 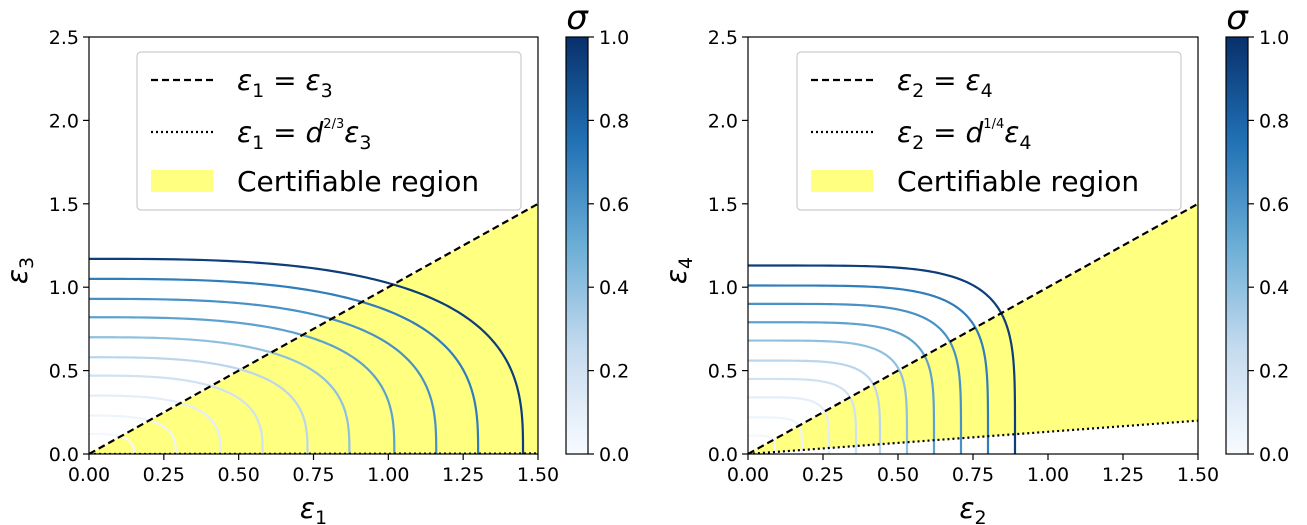 I want to click on x-tick-label: 0.00, so click(x=748, y=475).